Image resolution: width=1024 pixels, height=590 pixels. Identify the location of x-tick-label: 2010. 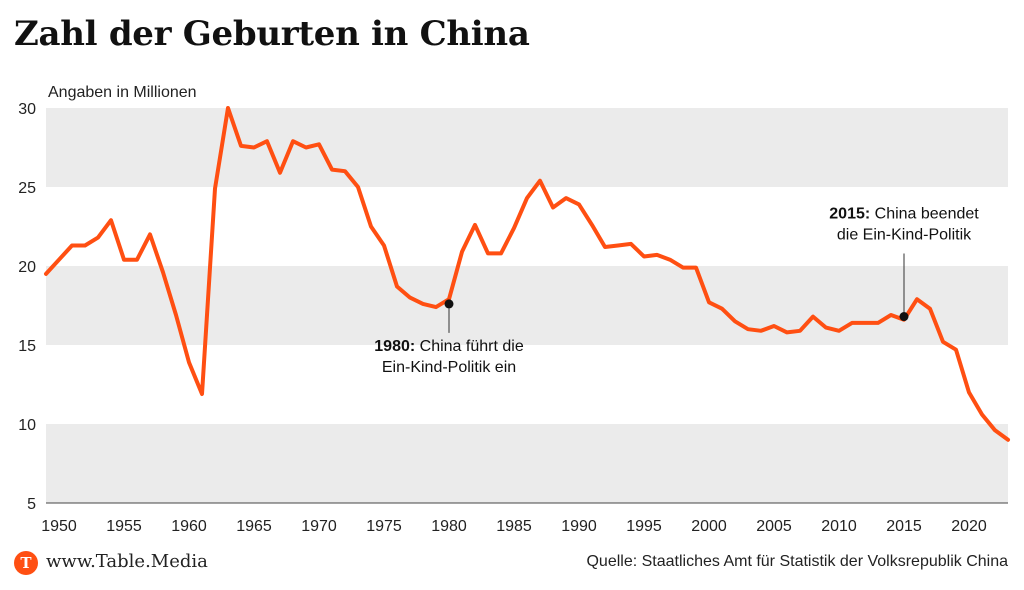
(839, 526).